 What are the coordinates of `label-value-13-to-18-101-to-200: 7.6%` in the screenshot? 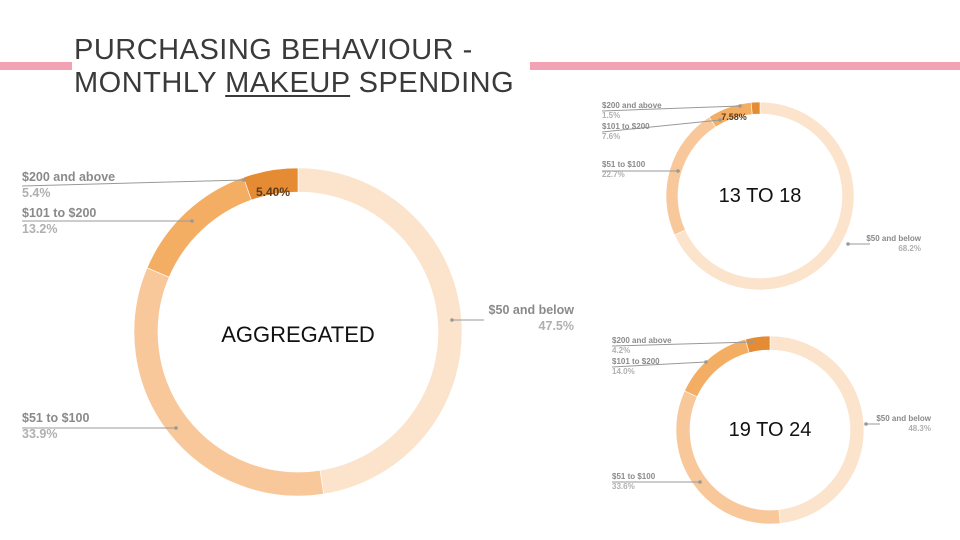 It's located at (611, 136).